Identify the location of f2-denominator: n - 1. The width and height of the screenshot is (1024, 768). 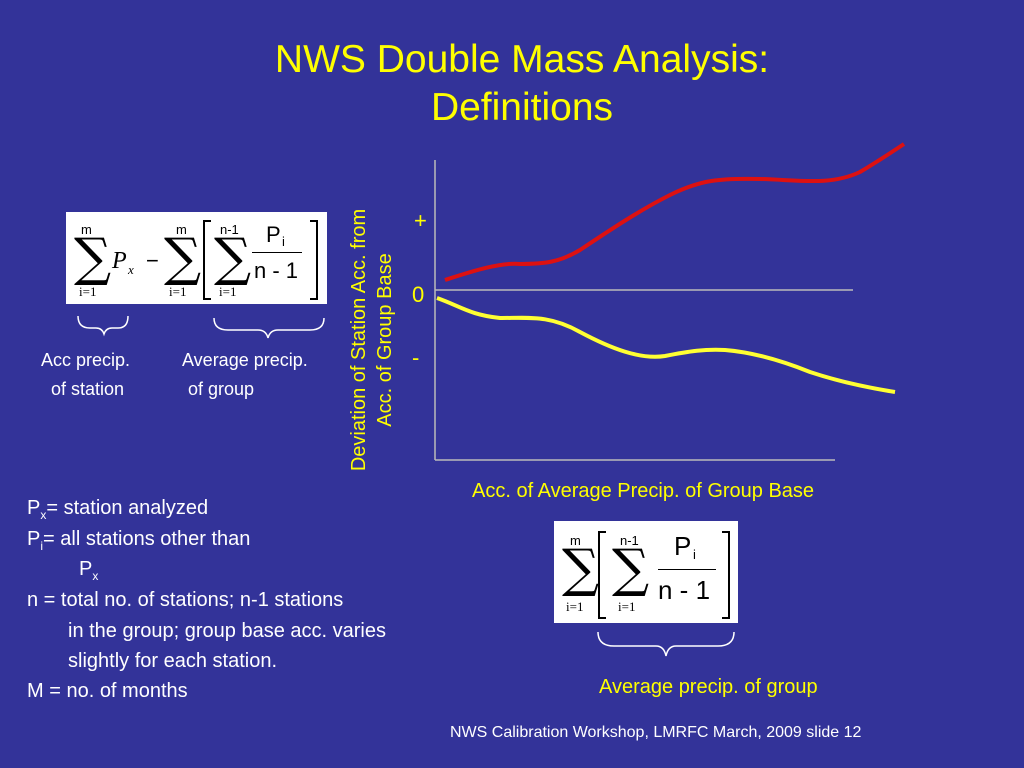
(684, 590).